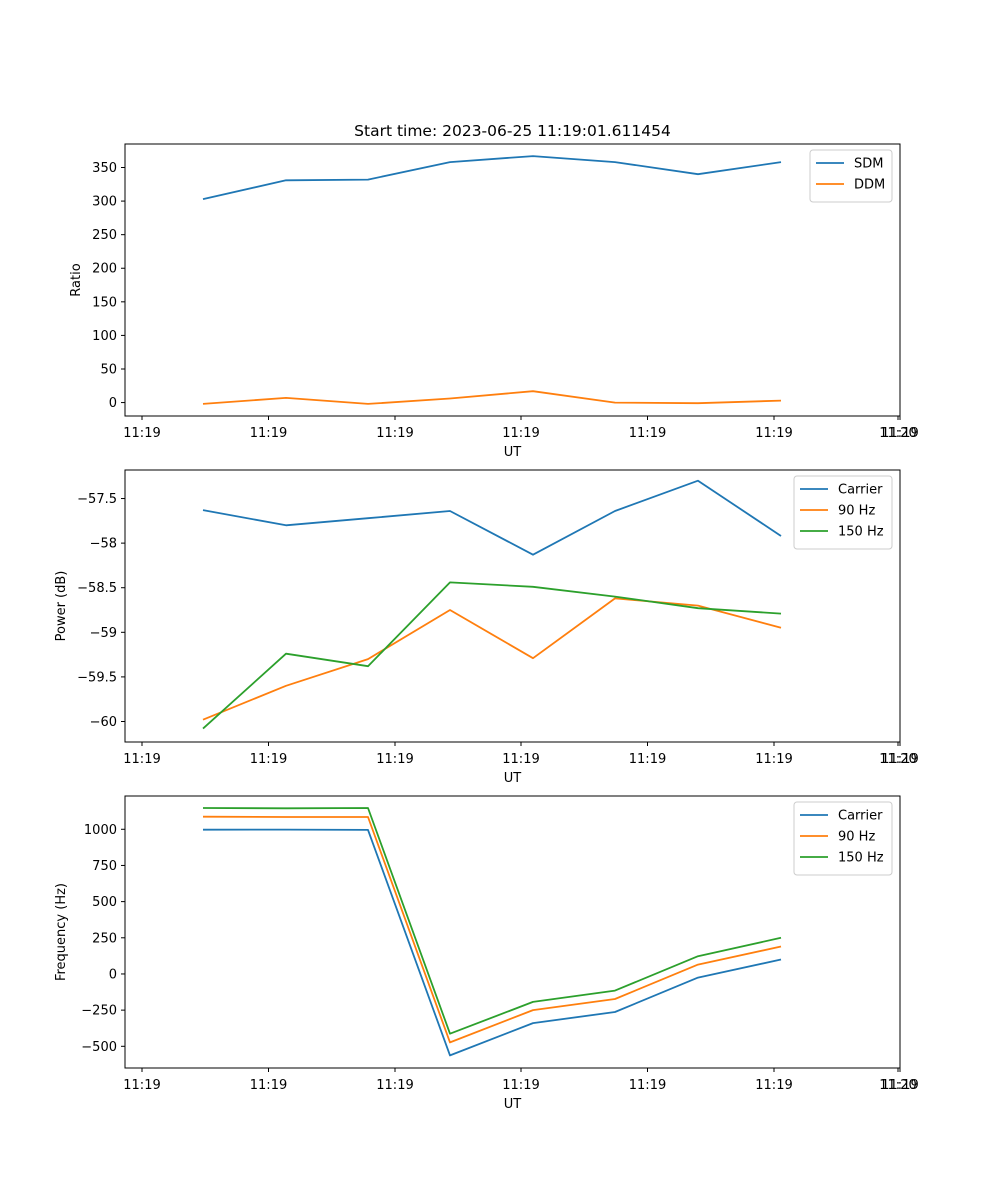 This screenshot has height=1200, width=1000. Describe the element at coordinates (76, 279) in the screenshot. I see `y-axis-label: Ratio` at that location.